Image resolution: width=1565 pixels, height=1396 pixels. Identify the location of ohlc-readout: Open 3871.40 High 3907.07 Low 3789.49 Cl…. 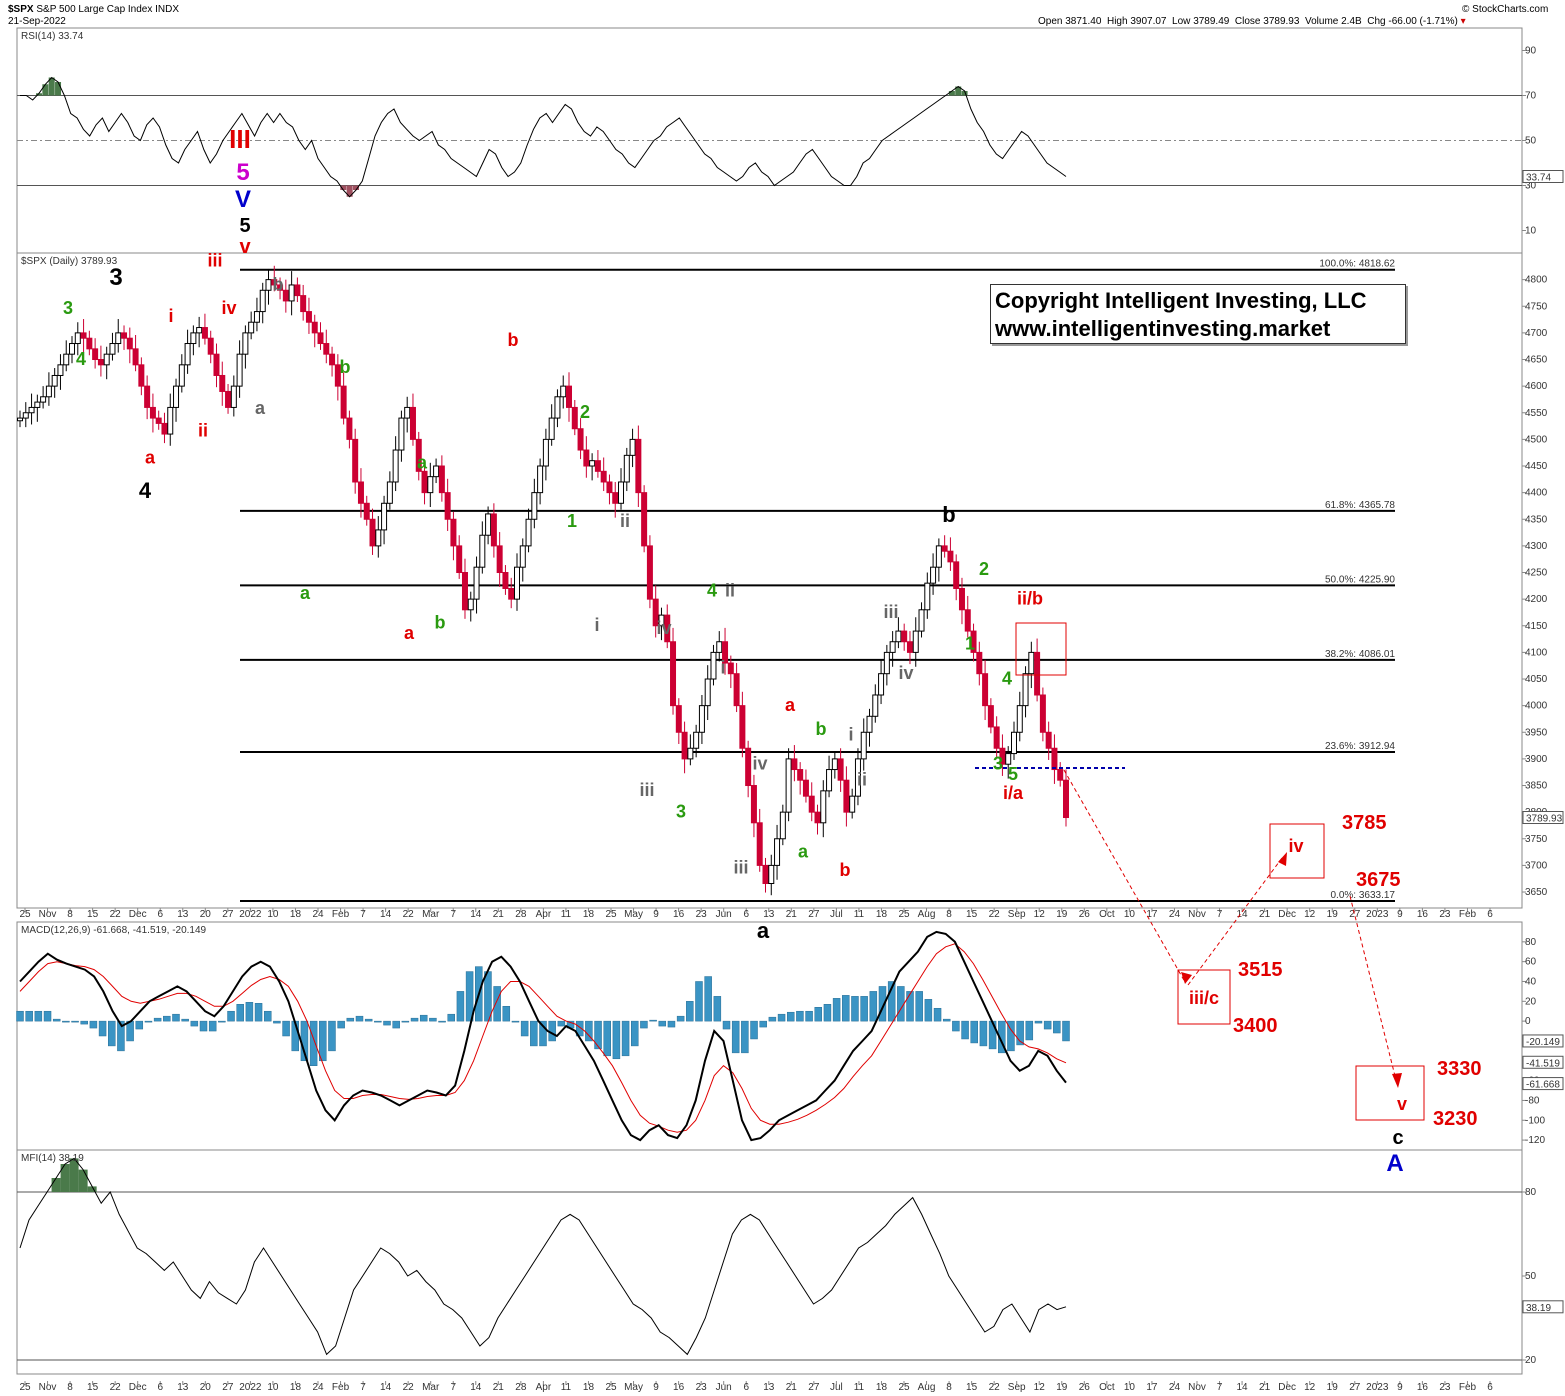
(1252, 21).